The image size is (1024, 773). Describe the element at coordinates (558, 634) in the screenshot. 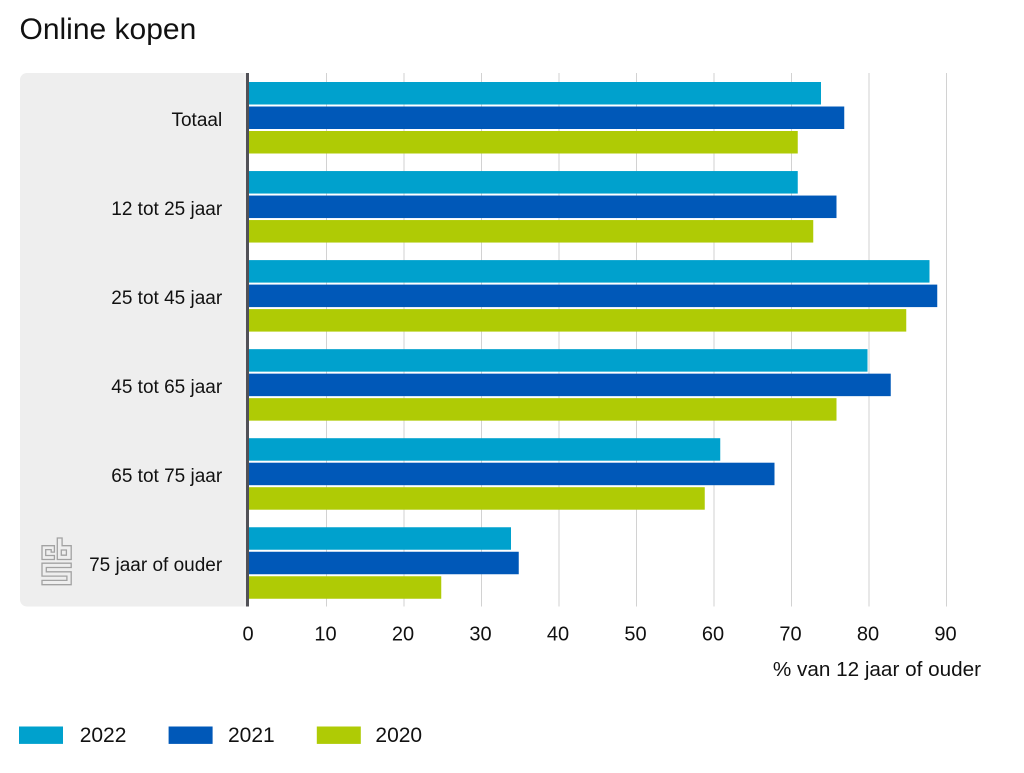

I see `svg-text: 40` at that location.